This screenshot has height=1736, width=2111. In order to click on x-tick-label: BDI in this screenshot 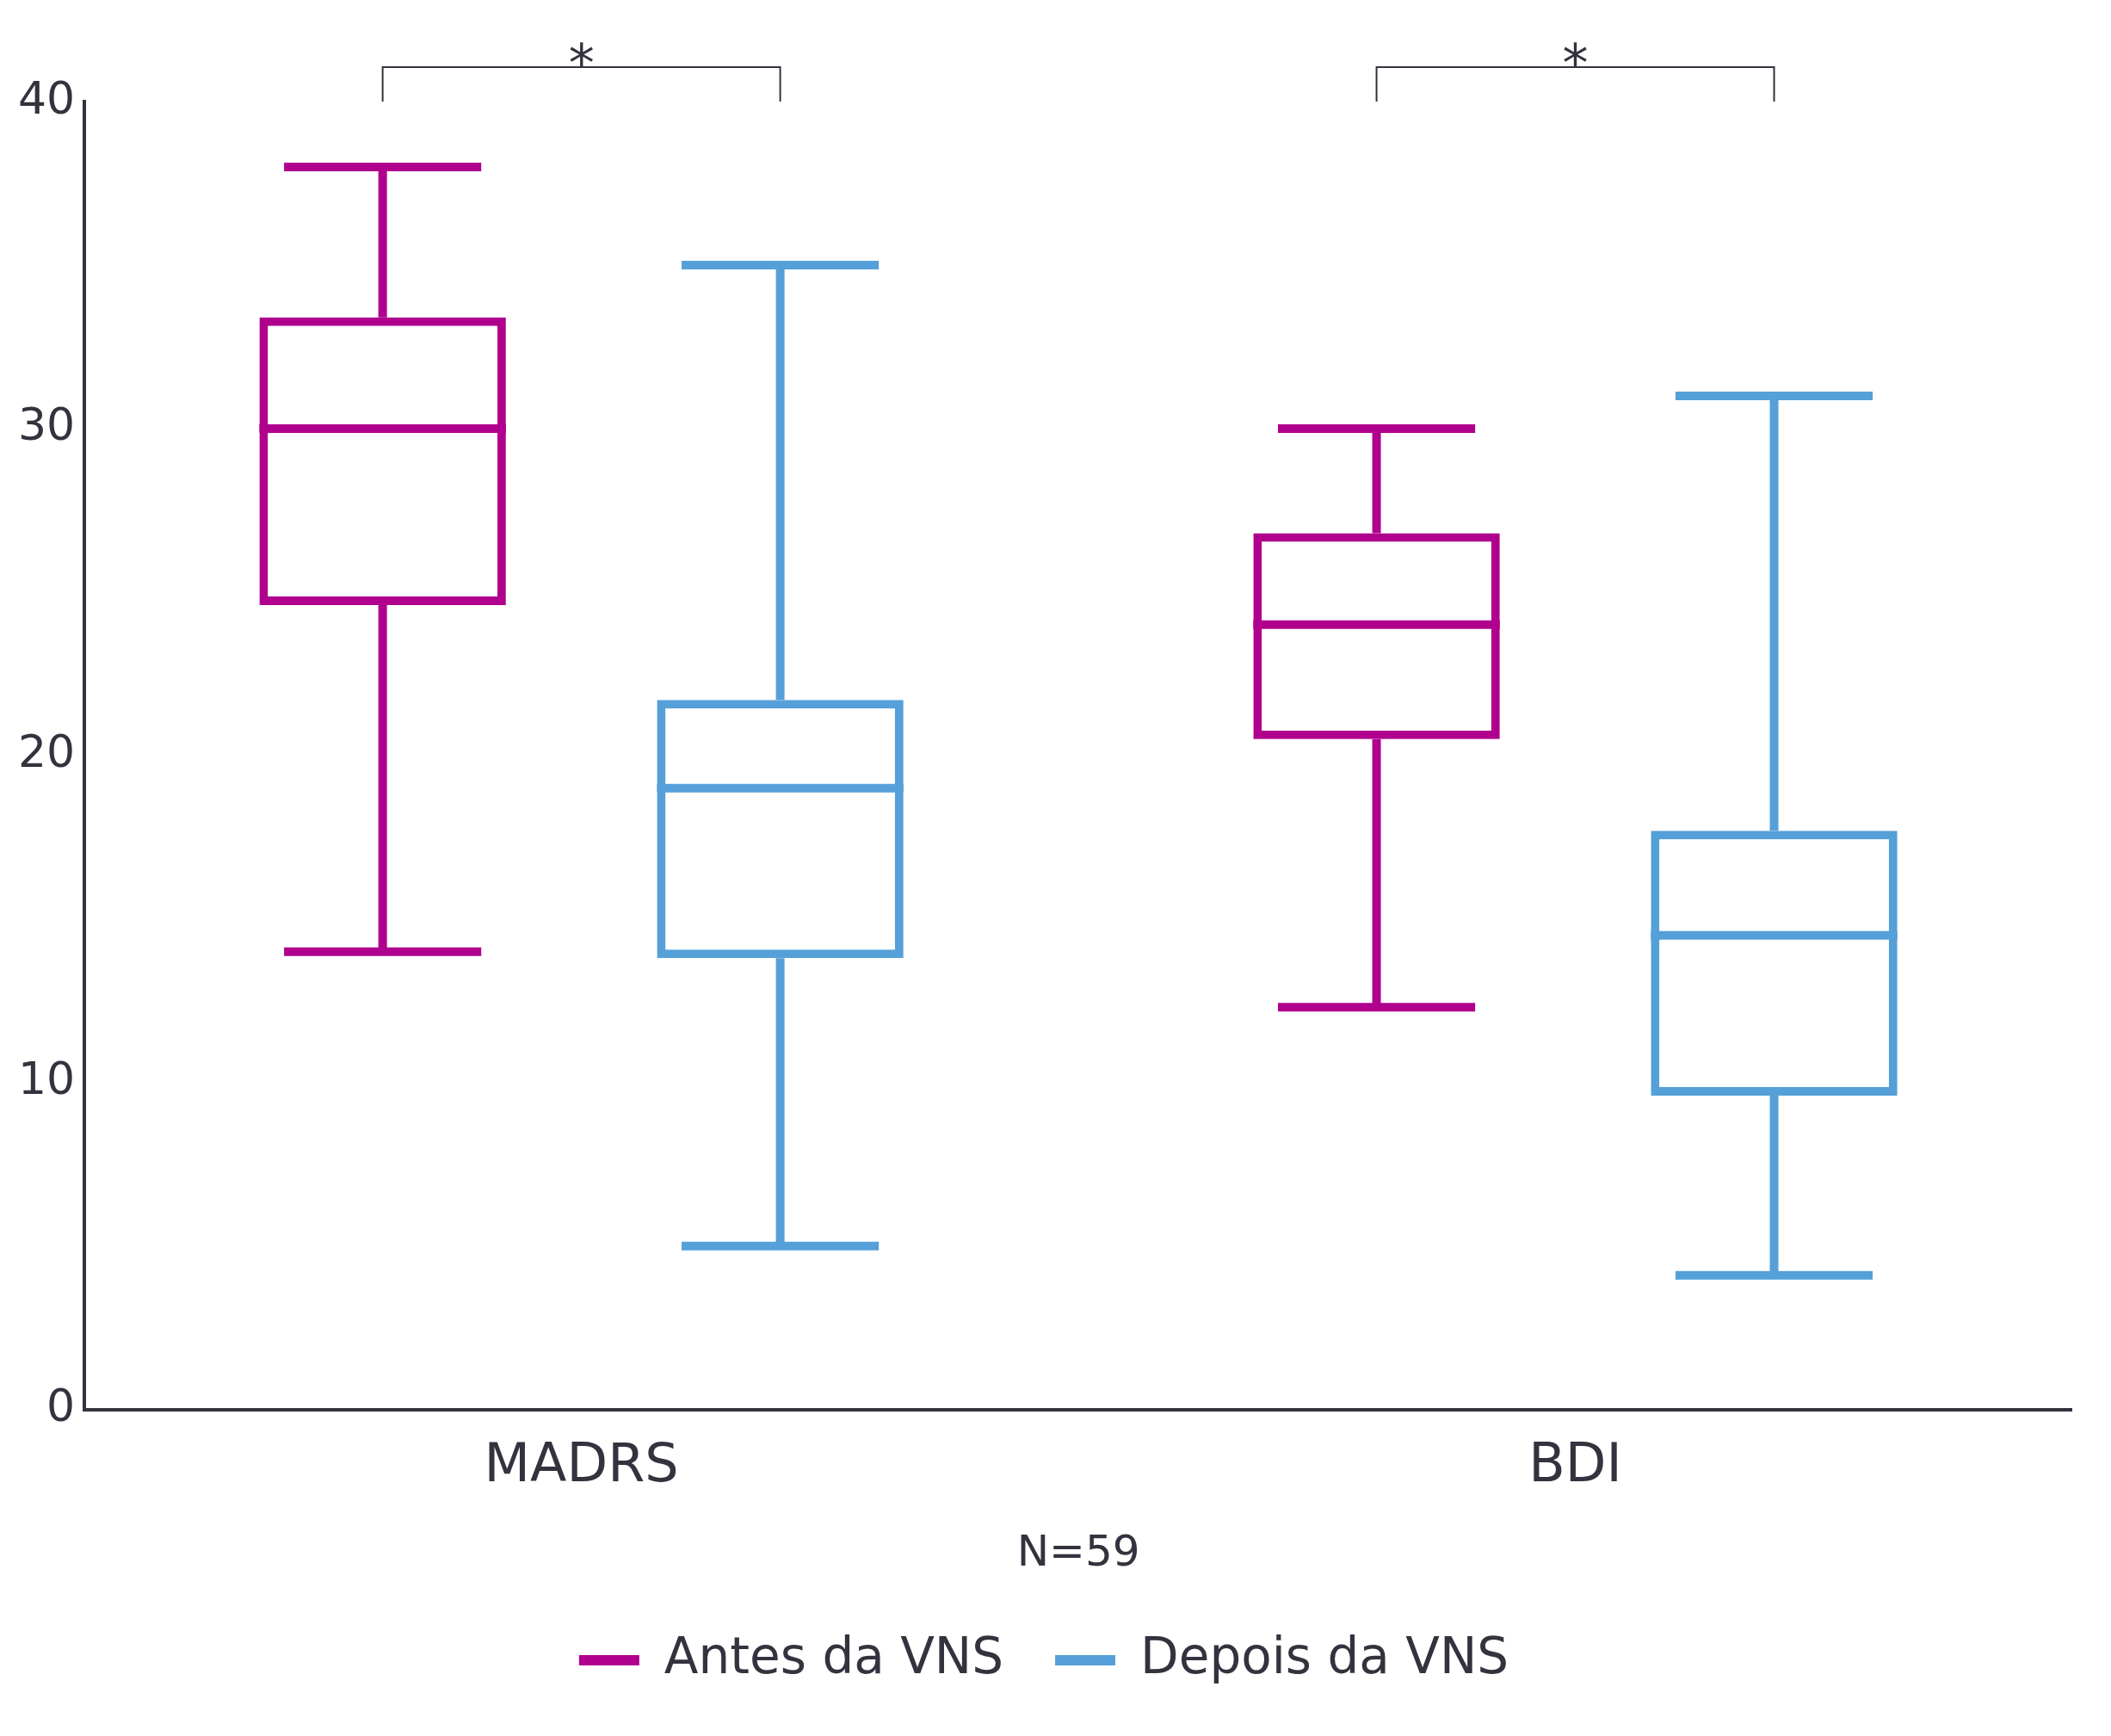, I will do `click(1575, 1462)`.